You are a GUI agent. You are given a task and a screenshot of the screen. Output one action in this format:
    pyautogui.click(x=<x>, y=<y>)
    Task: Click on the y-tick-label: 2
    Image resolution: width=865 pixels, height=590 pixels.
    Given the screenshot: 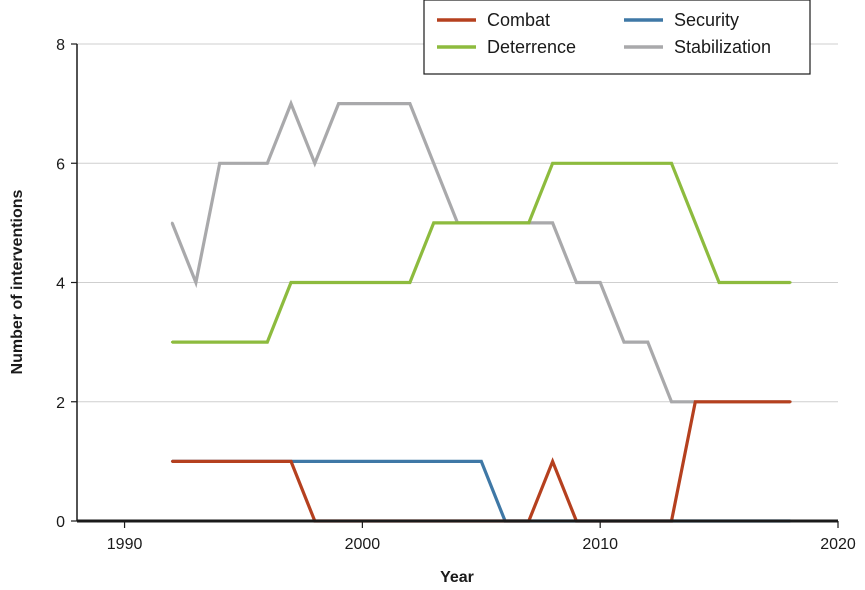 What is the action you would take?
    pyautogui.click(x=60, y=403)
    